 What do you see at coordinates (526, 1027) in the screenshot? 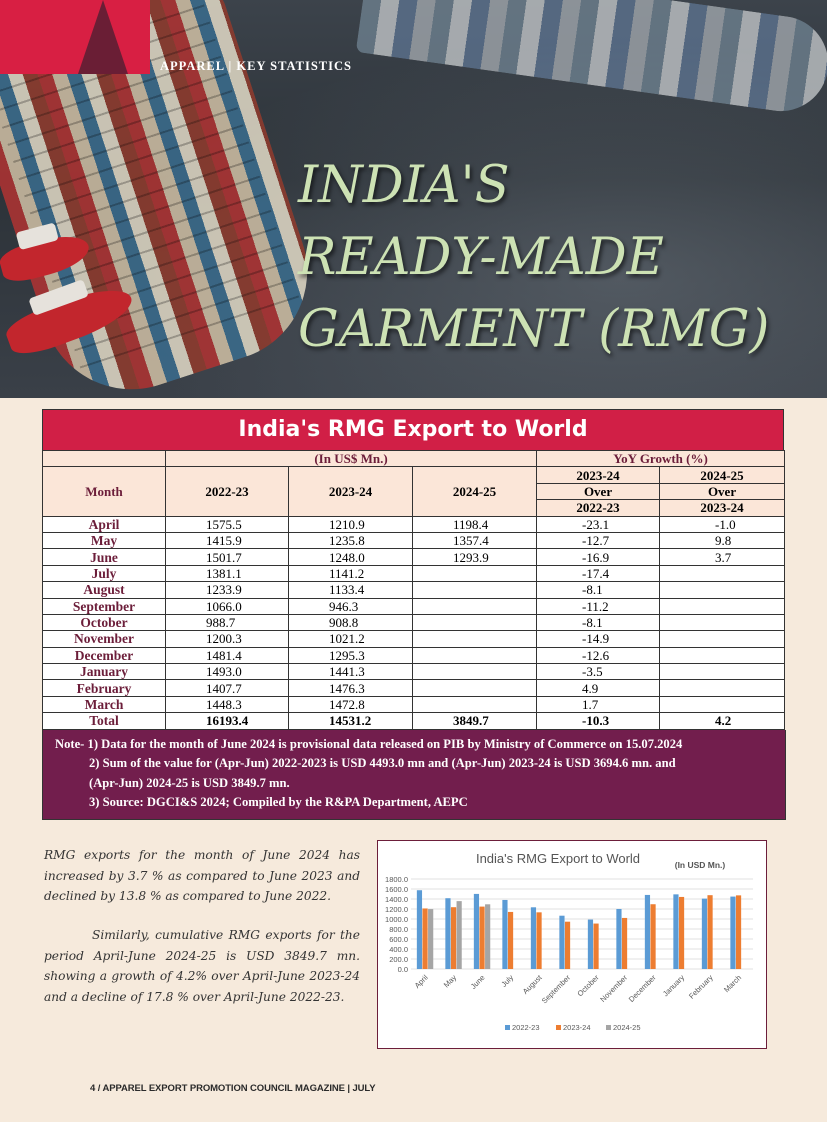
I see `legend-label: 2022-23` at bounding box center [526, 1027].